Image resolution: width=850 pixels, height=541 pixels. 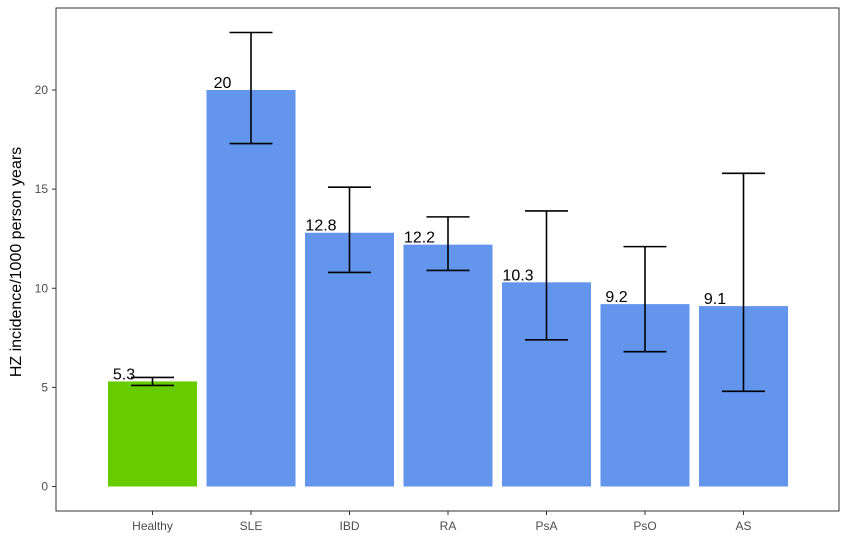 I want to click on value-label-as: 9.1, so click(x=715, y=299).